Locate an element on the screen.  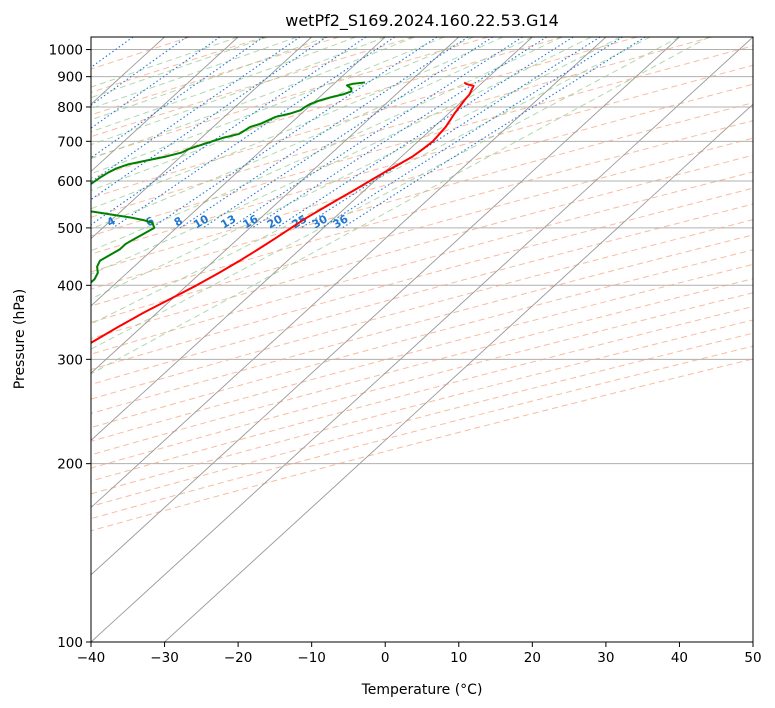
y-axis-label: Pressure (hPa) is located at coordinates (20, 339).